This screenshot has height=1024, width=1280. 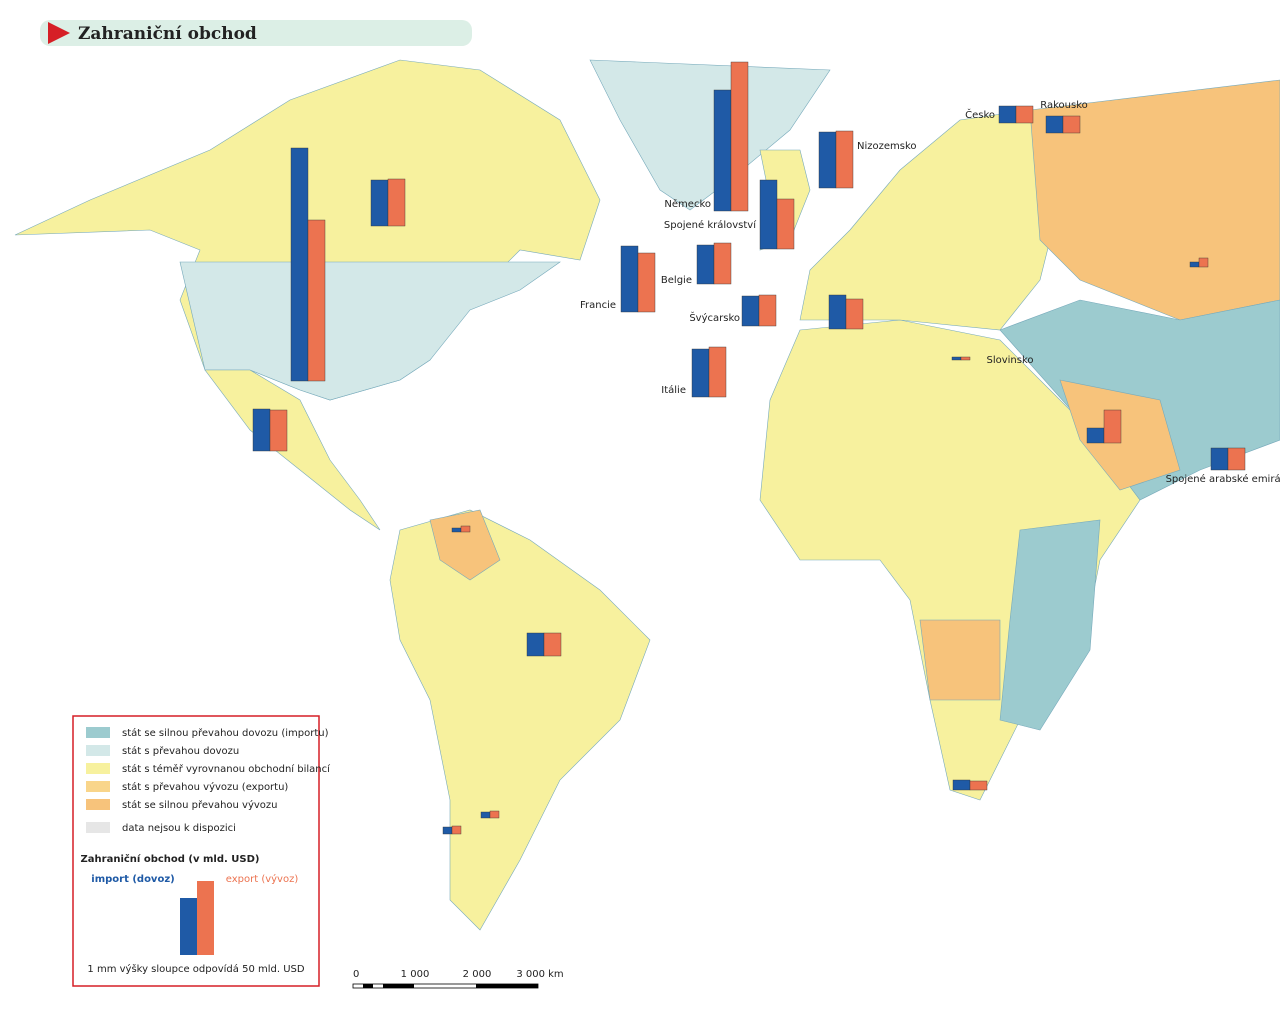 I want to click on country-label: Slovinsko, so click(x=1009, y=360).